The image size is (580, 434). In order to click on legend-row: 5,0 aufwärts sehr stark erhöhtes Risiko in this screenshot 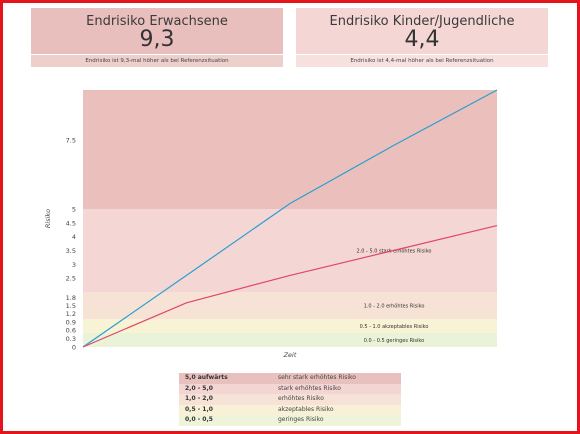, I will do `click(290, 378)`.